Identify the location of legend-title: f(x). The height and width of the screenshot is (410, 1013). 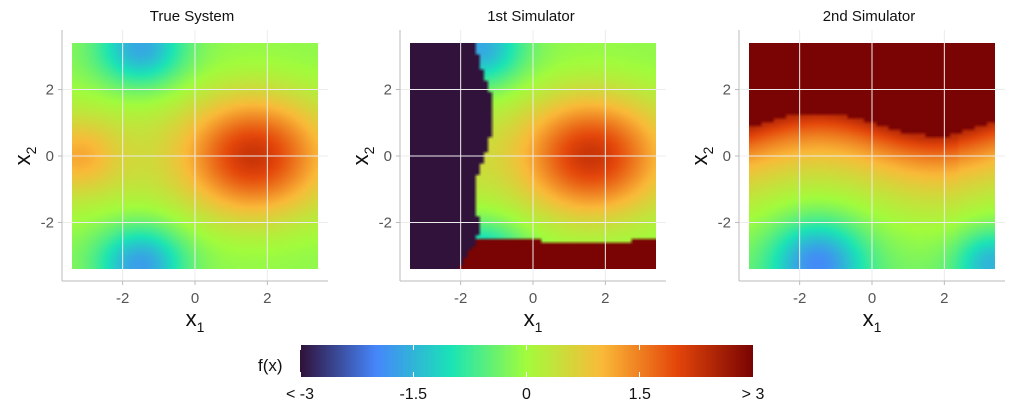
(270, 365).